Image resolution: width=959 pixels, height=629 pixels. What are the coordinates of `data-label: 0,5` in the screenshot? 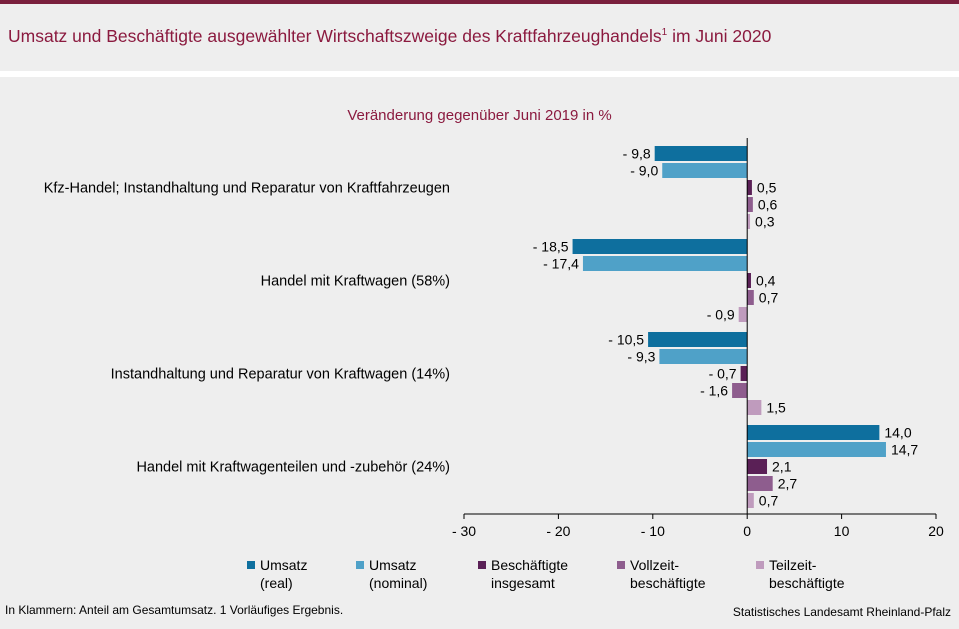 It's located at (767, 188).